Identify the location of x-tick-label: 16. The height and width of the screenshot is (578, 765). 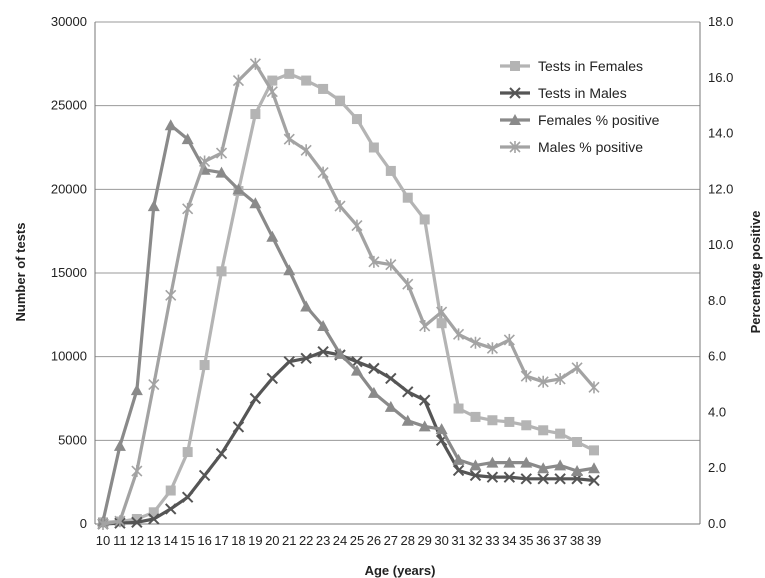
(204, 540).